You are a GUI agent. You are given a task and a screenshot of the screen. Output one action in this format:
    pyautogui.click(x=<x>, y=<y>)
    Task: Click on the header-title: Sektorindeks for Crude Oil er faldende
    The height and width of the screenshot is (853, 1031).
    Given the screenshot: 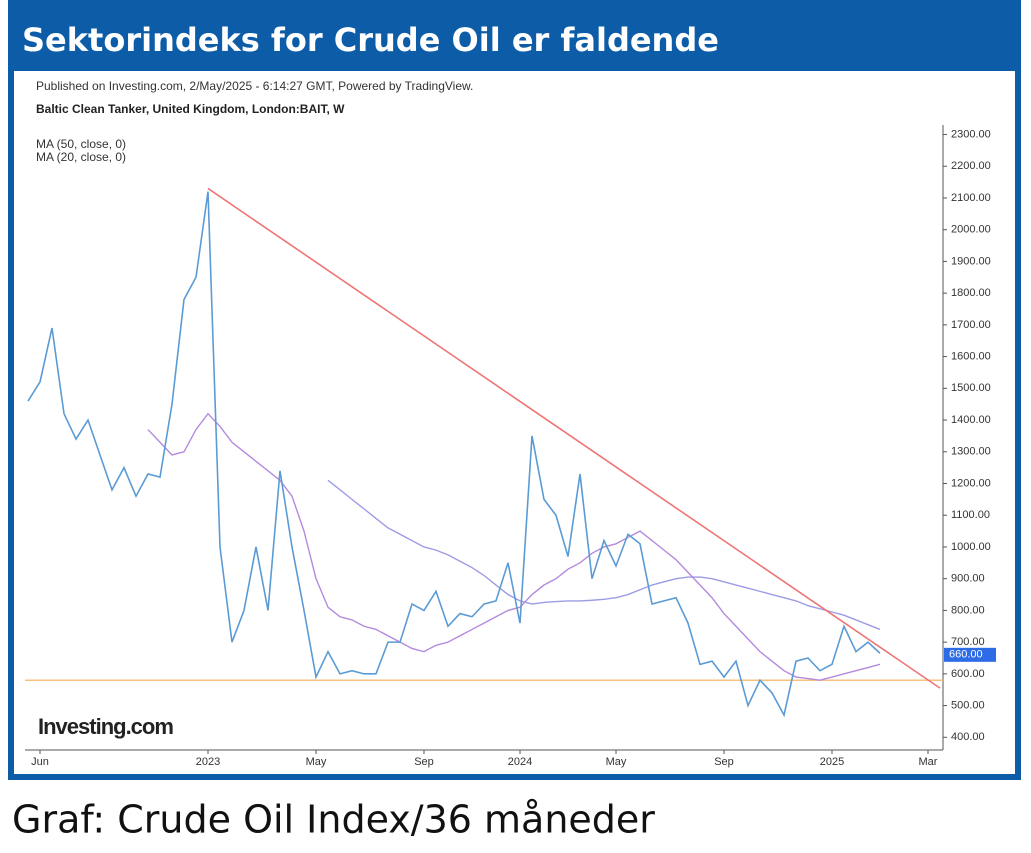 What is the action you would take?
    pyautogui.click(x=370, y=40)
    